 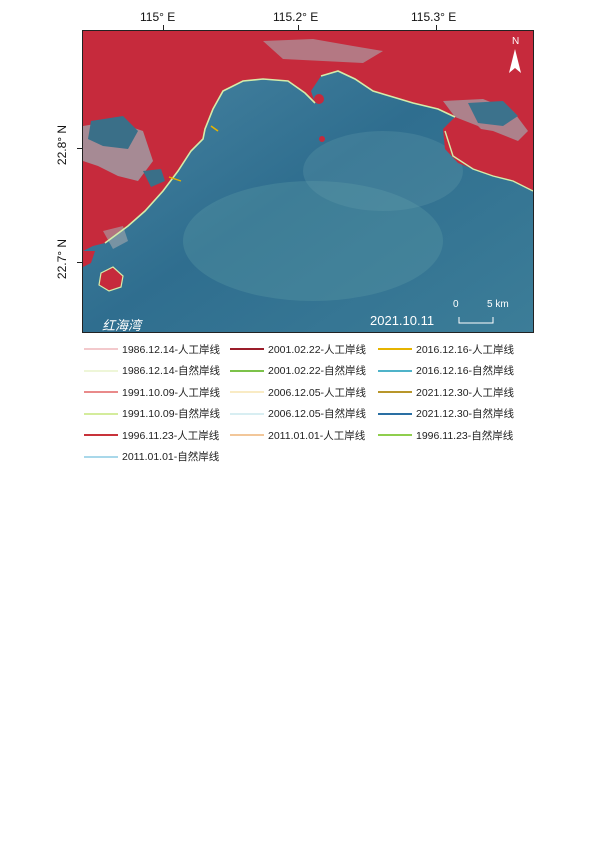 What do you see at coordinates (322, 139) in the screenshot?
I see `islet` at bounding box center [322, 139].